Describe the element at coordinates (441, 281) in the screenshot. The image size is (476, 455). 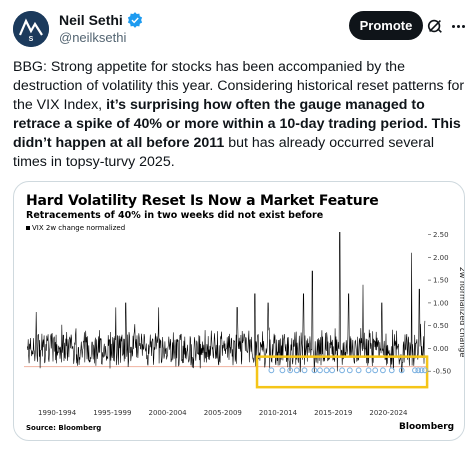
I see `y-tick-label: 1.50` at that location.